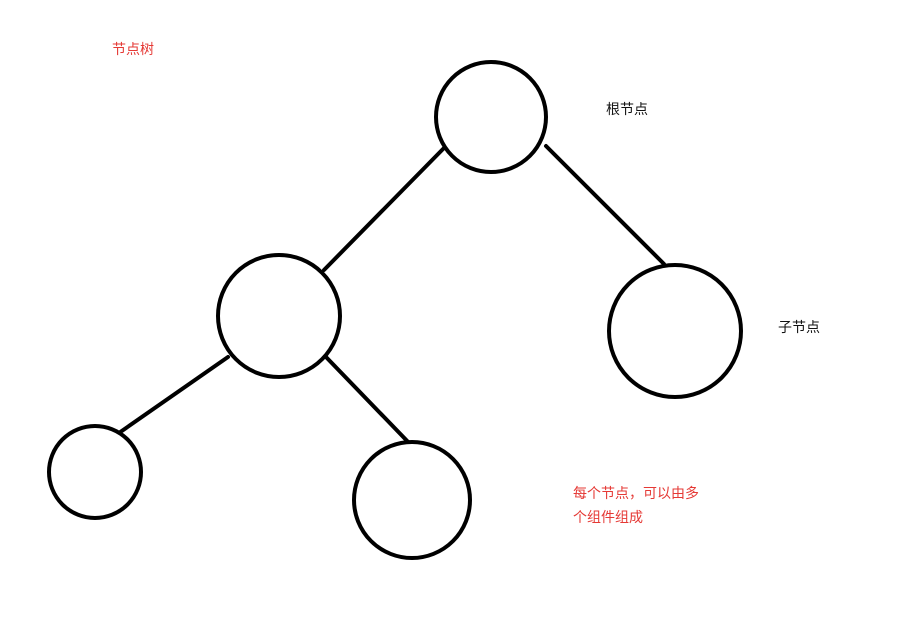 The image size is (922, 636). Describe the element at coordinates (608, 518) in the screenshot. I see `note-line-2: 个组件组成` at that location.